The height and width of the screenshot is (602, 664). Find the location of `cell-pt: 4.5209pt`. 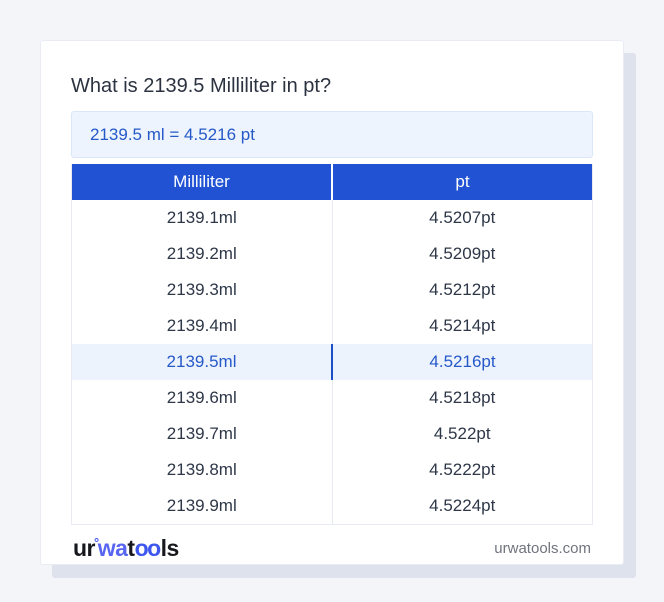

cell-pt: 4.5209pt is located at coordinates (462, 253).